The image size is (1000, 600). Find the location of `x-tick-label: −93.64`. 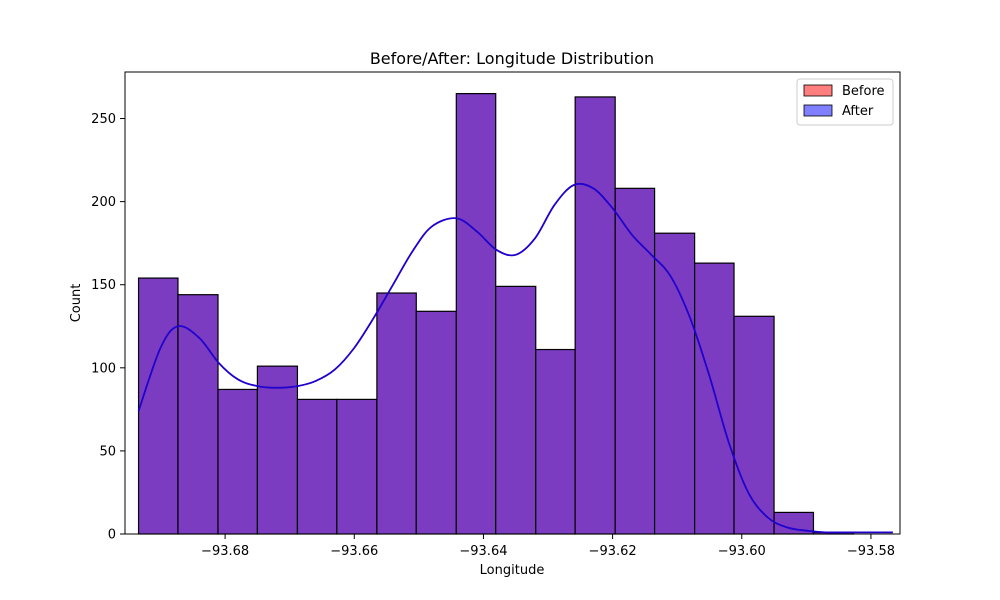

x-tick-label: −93.64 is located at coordinates (483, 551).